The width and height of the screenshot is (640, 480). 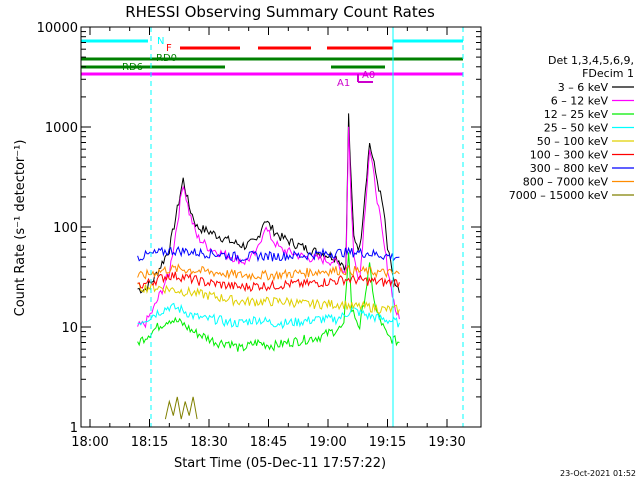 What do you see at coordinates (608, 73) in the screenshot?
I see `legend-header-line-2: FDecim 1` at bounding box center [608, 73].